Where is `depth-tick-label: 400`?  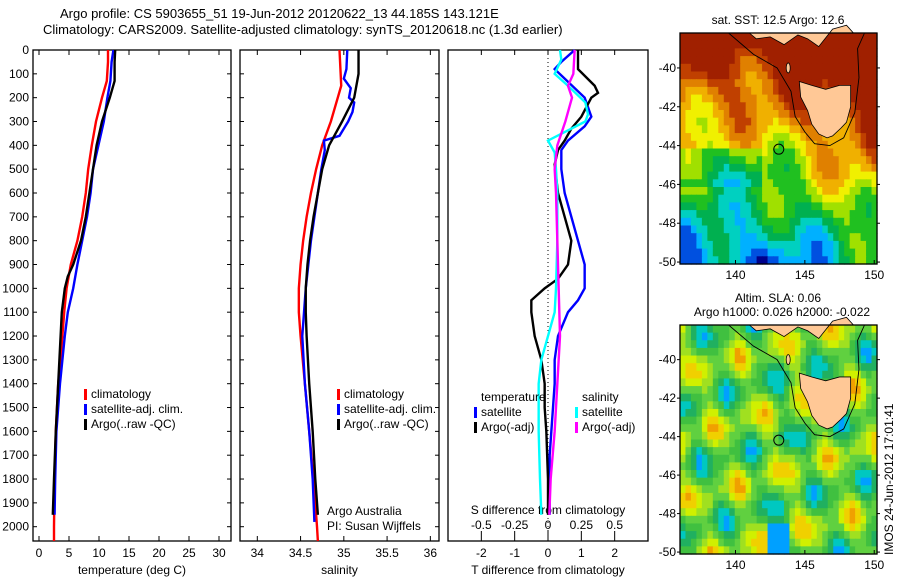 depth-tick-label: 400 is located at coordinates (19, 145).